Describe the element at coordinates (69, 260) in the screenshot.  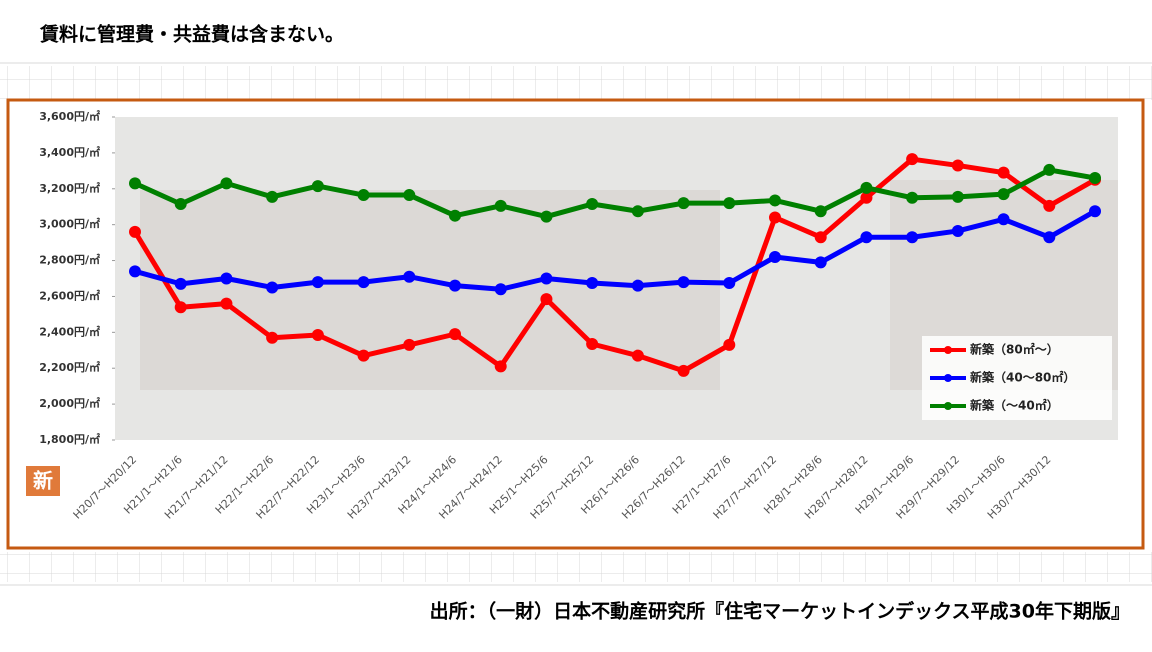
I see `y-tick-label: 2,800円/㎡` at that location.